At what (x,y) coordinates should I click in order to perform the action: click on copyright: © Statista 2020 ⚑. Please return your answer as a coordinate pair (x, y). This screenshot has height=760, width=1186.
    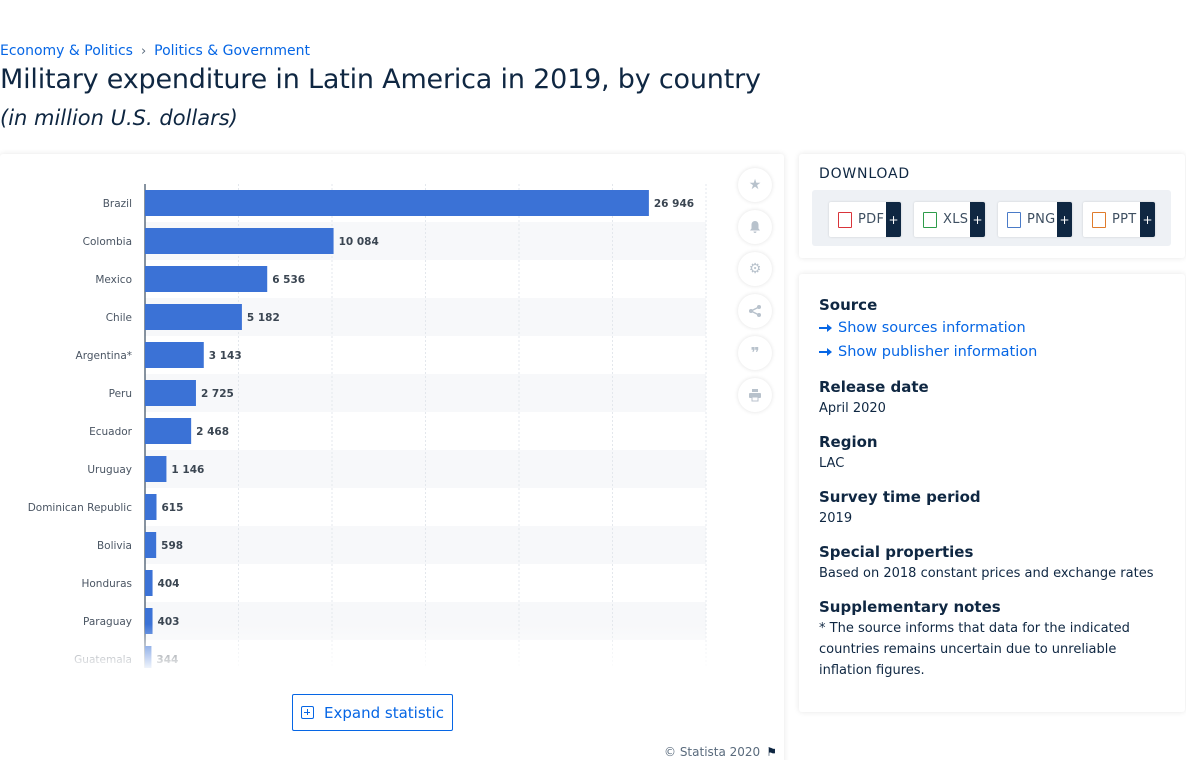
    Looking at the image, I should click on (720, 752).